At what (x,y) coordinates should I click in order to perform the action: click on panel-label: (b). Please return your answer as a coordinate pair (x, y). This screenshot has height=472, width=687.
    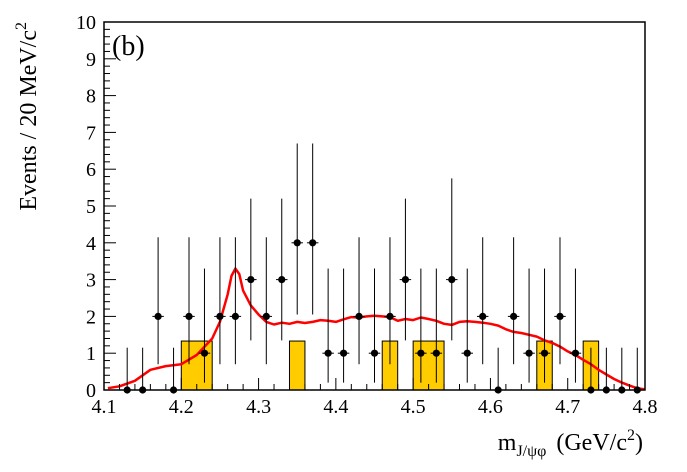
    Looking at the image, I should click on (128, 46).